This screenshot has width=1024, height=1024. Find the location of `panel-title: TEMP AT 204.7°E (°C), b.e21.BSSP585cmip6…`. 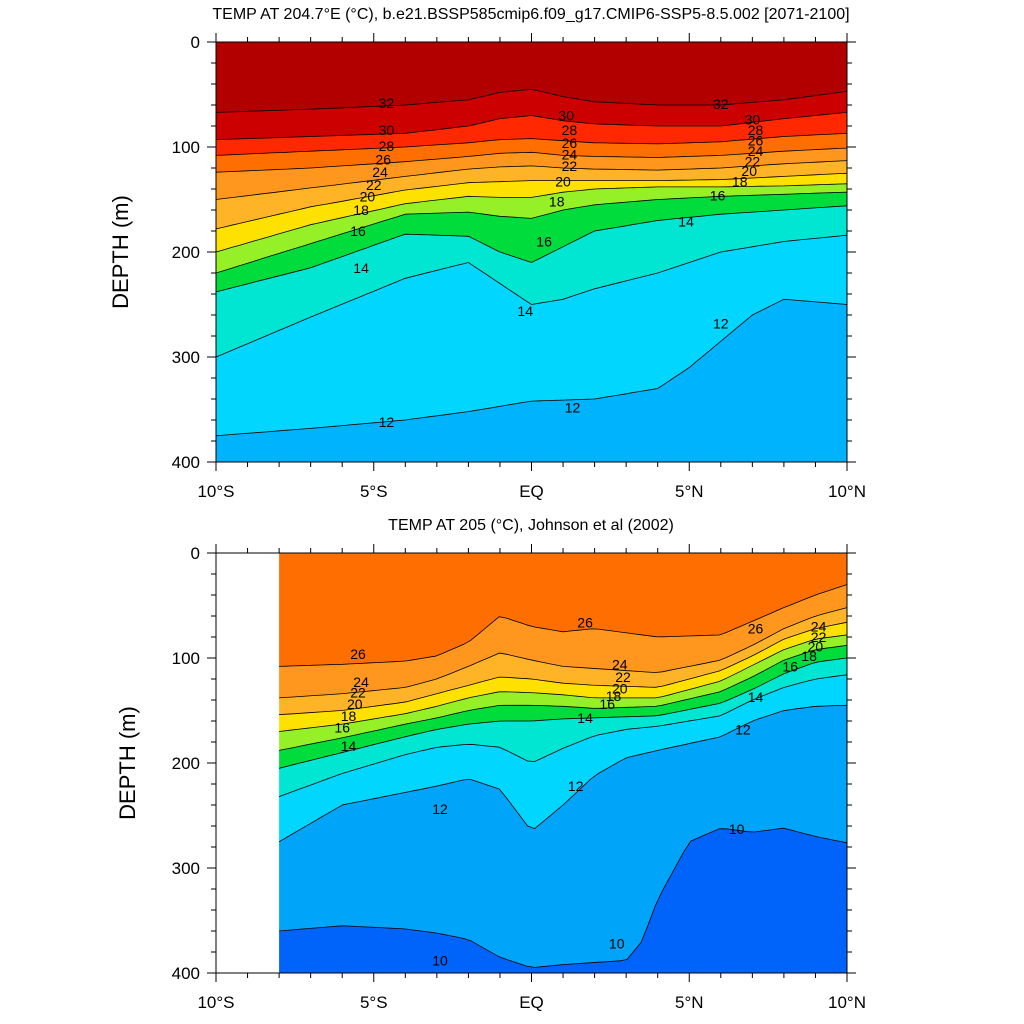

panel-title: TEMP AT 204.7°E (°C), b.e21.BSSP585cmip6… is located at coordinates (530, 14).